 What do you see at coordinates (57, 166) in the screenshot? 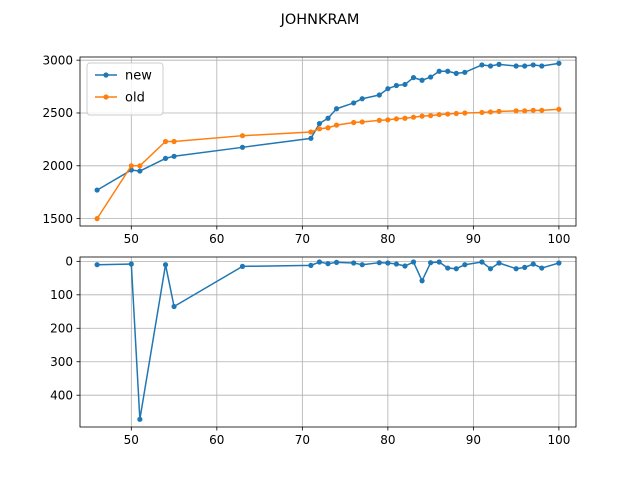
I see `y-tick-label: 2000` at bounding box center [57, 166].